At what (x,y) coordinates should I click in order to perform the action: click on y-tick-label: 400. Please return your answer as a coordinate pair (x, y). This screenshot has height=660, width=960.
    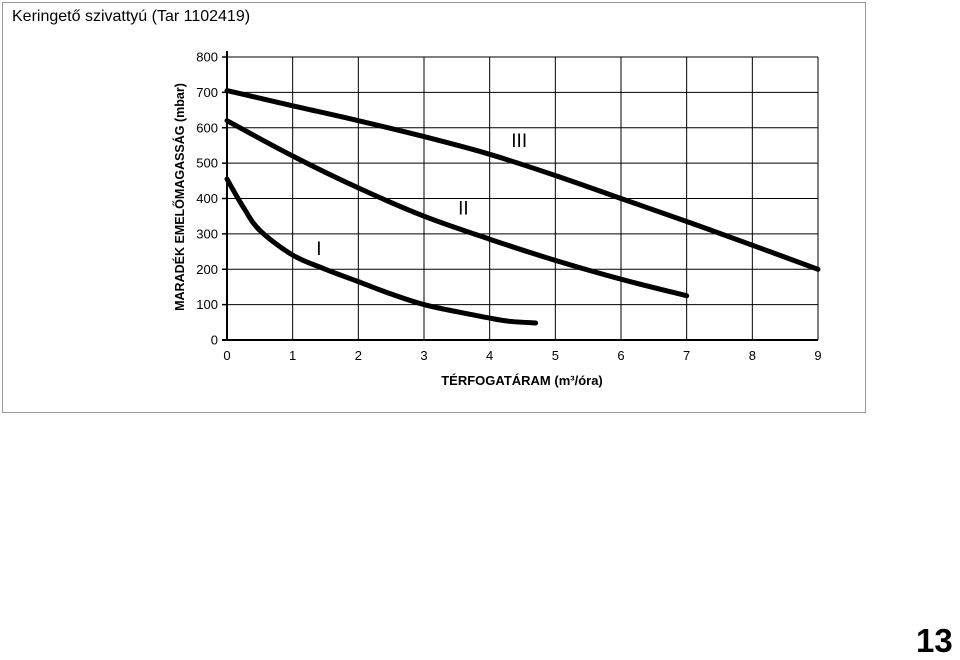
    Looking at the image, I should click on (207, 198).